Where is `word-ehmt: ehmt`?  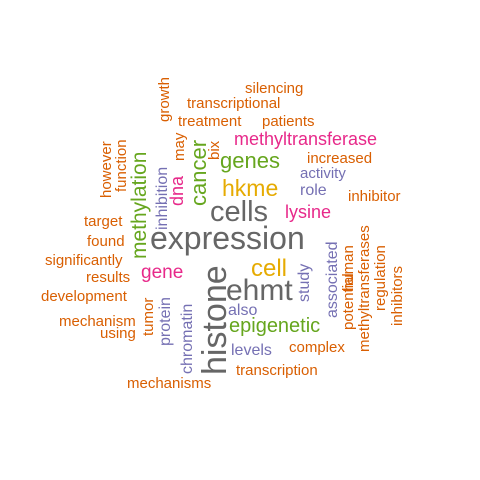
word-ehmt: ehmt is located at coordinates (259, 290).